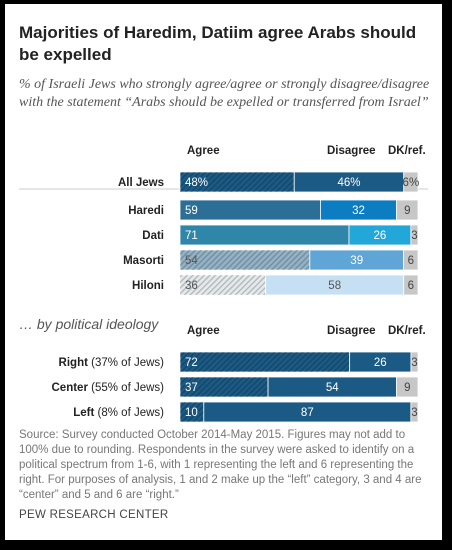 This screenshot has width=452, height=550. I want to click on data-label-disagree: 87, so click(307, 413).